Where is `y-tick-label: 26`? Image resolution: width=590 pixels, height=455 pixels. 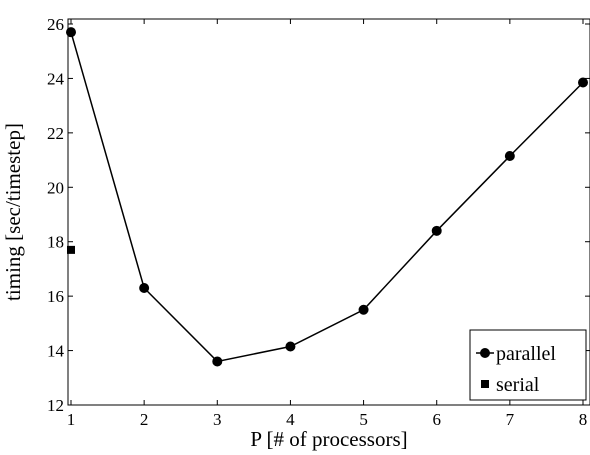
y-tick-label: 26 is located at coordinates (55, 24).